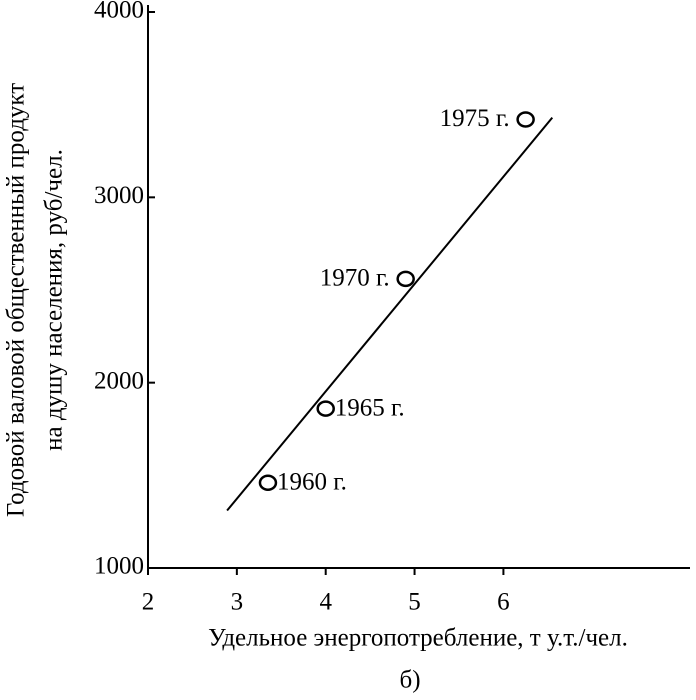 Image resolution: width=696 pixels, height=700 pixels. Describe the element at coordinates (119, 566) in the screenshot. I see `y-tick-label: 1000` at that location.